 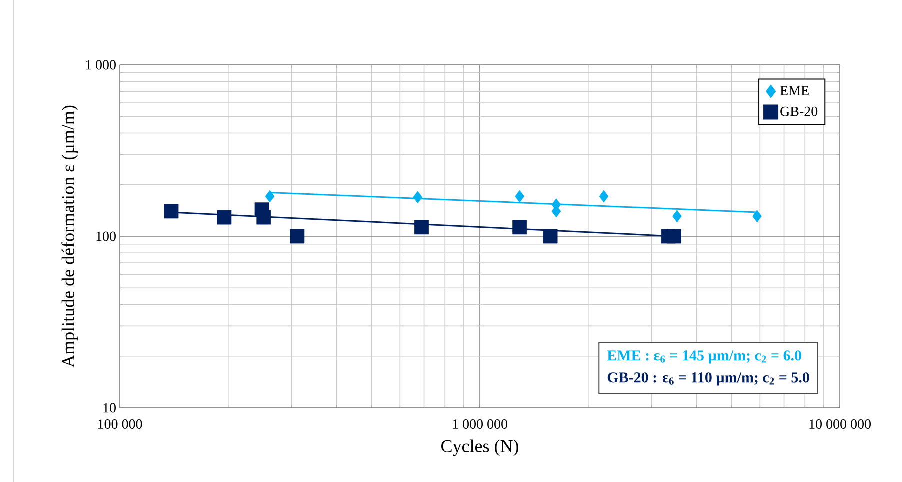 What do you see at coordinates (110, 408) in the screenshot?
I see `y-tick-label: 10` at bounding box center [110, 408].